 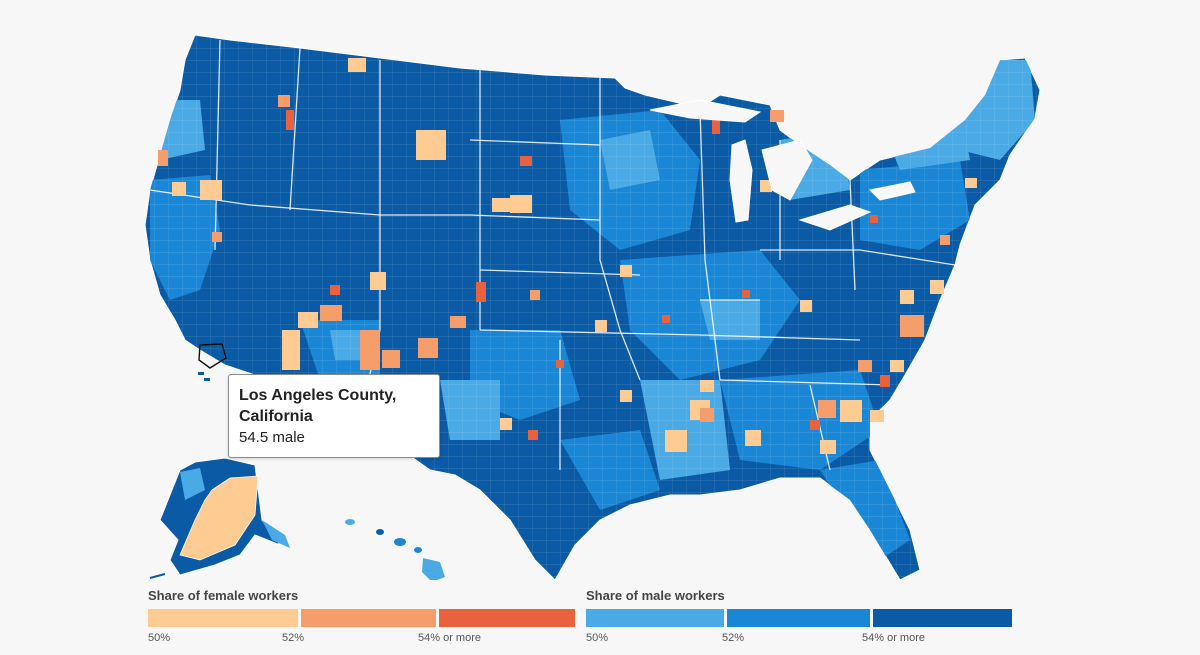 I want to click on county-tooltip: Los Angeles County, California 54.5 male, so click(x=334, y=416).